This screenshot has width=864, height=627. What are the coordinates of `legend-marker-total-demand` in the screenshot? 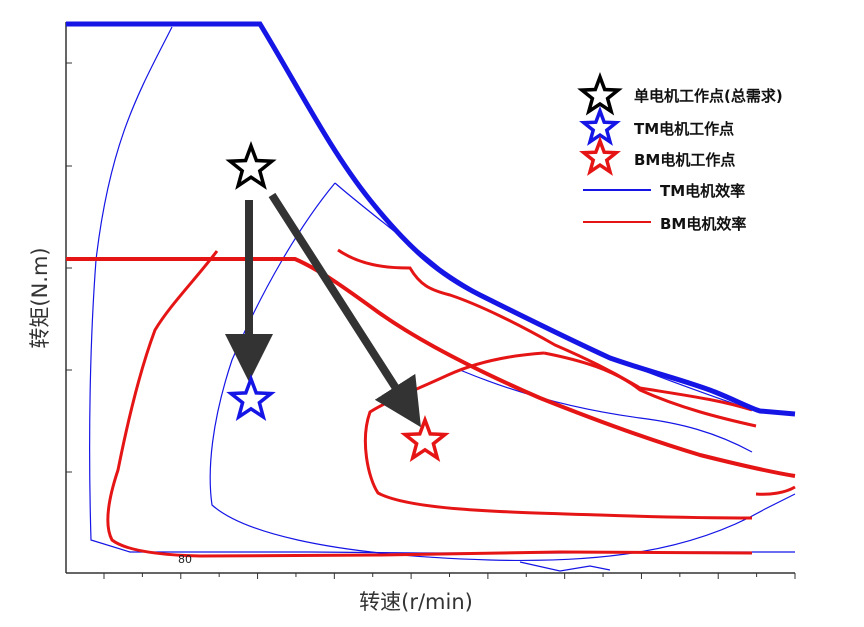 It's located at (600, 94).